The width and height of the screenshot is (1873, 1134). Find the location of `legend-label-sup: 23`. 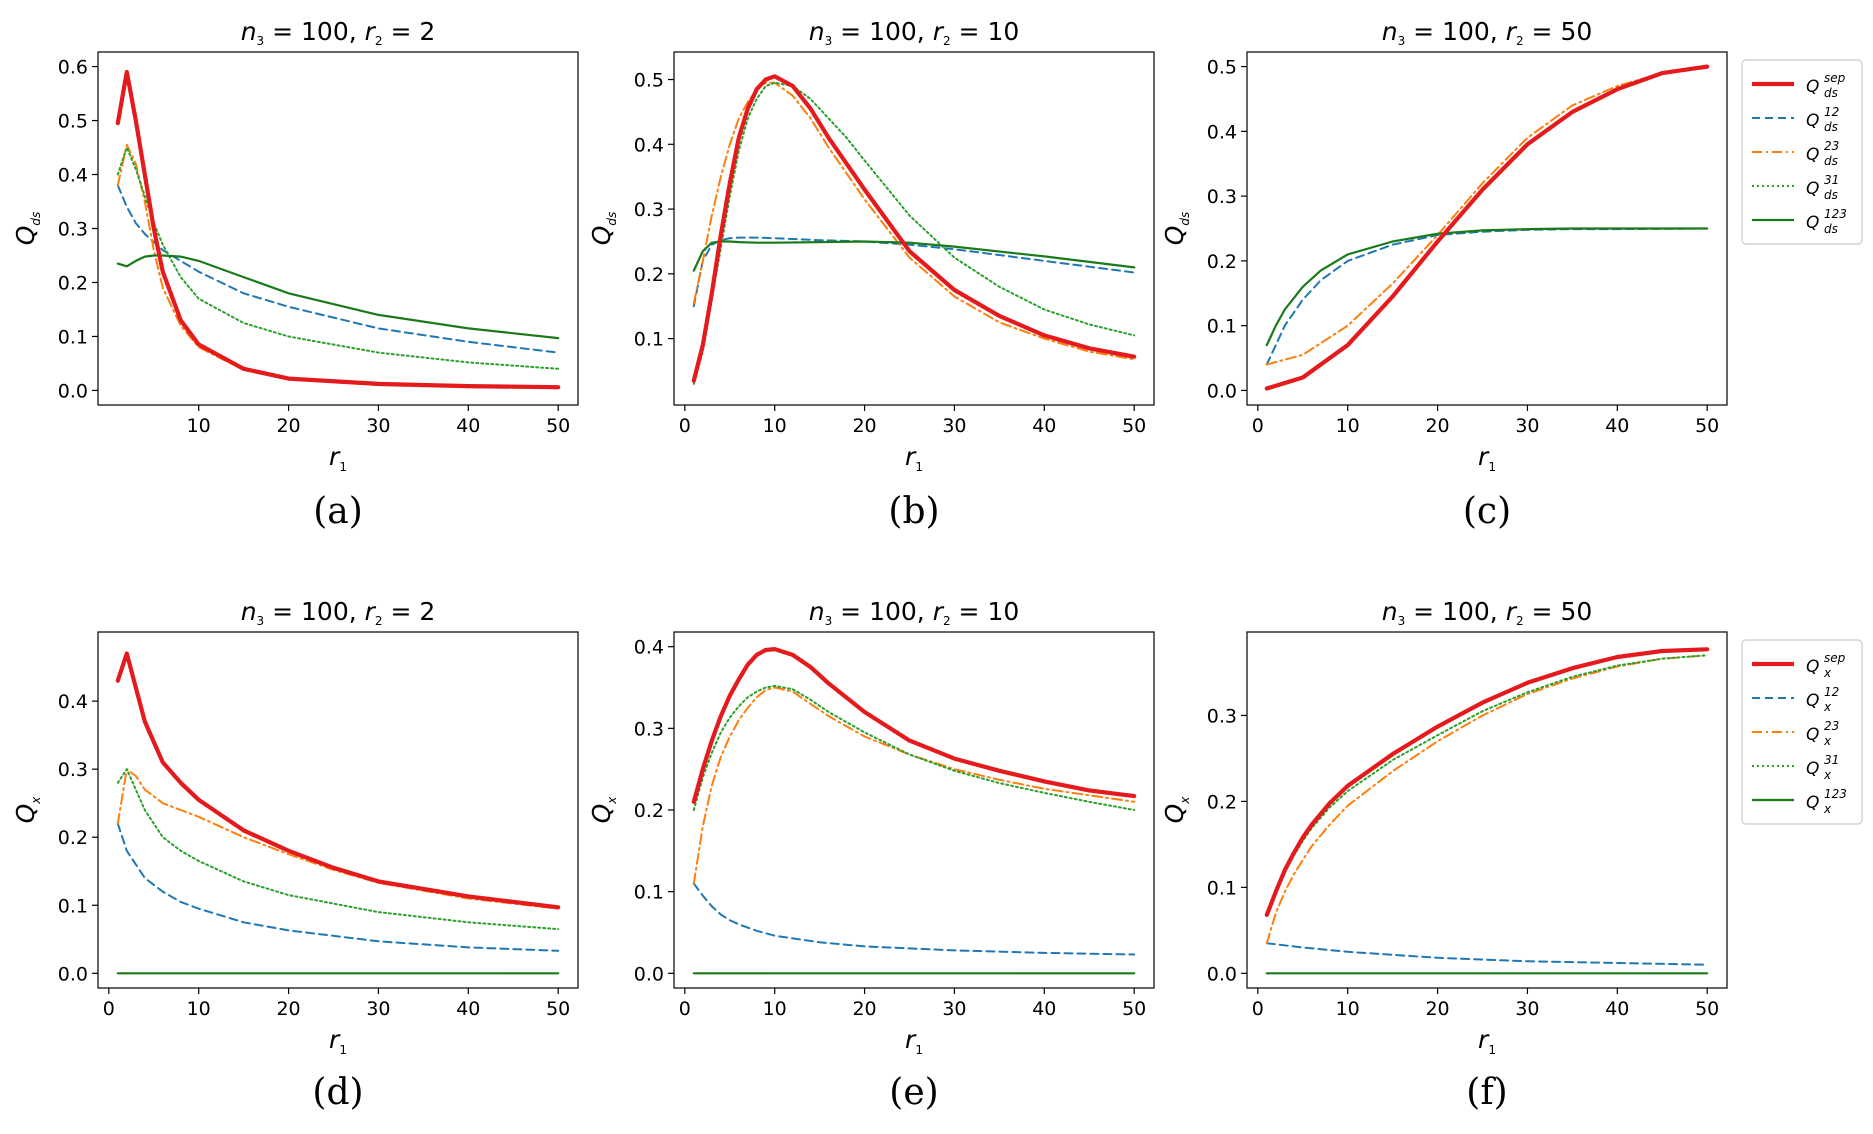

legend-label-sup: 23 is located at coordinates (1831, 146).